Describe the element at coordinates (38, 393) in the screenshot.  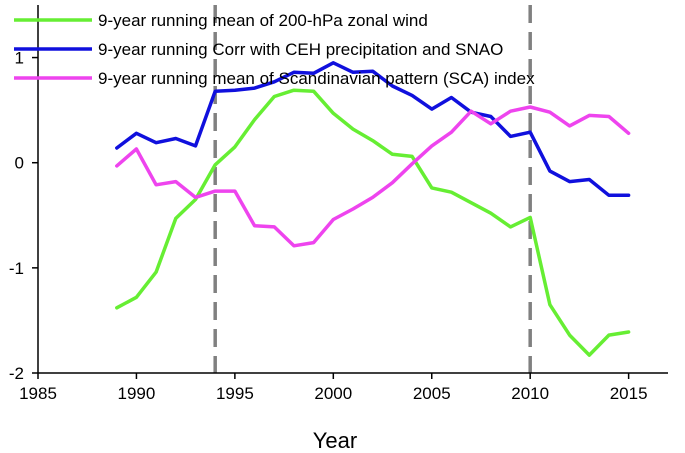
I see `x-tick-label-1985: 1985` at that location.